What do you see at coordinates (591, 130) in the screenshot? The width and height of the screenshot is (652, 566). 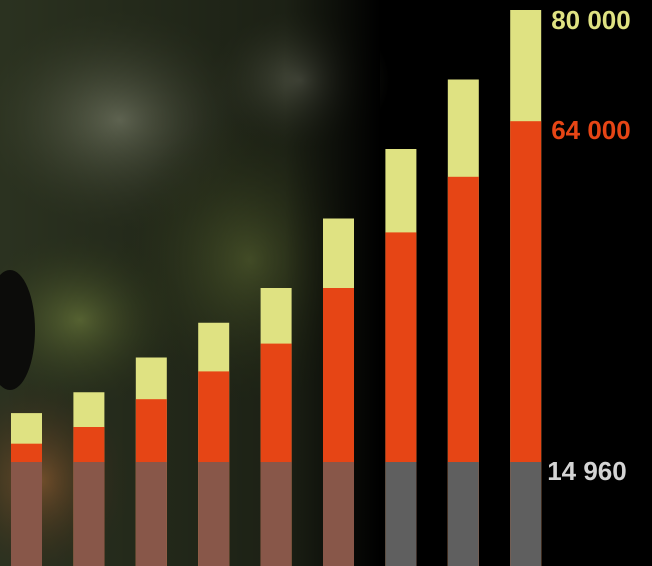 I see `value-label: 64 000` at bounding box center [591, 130].